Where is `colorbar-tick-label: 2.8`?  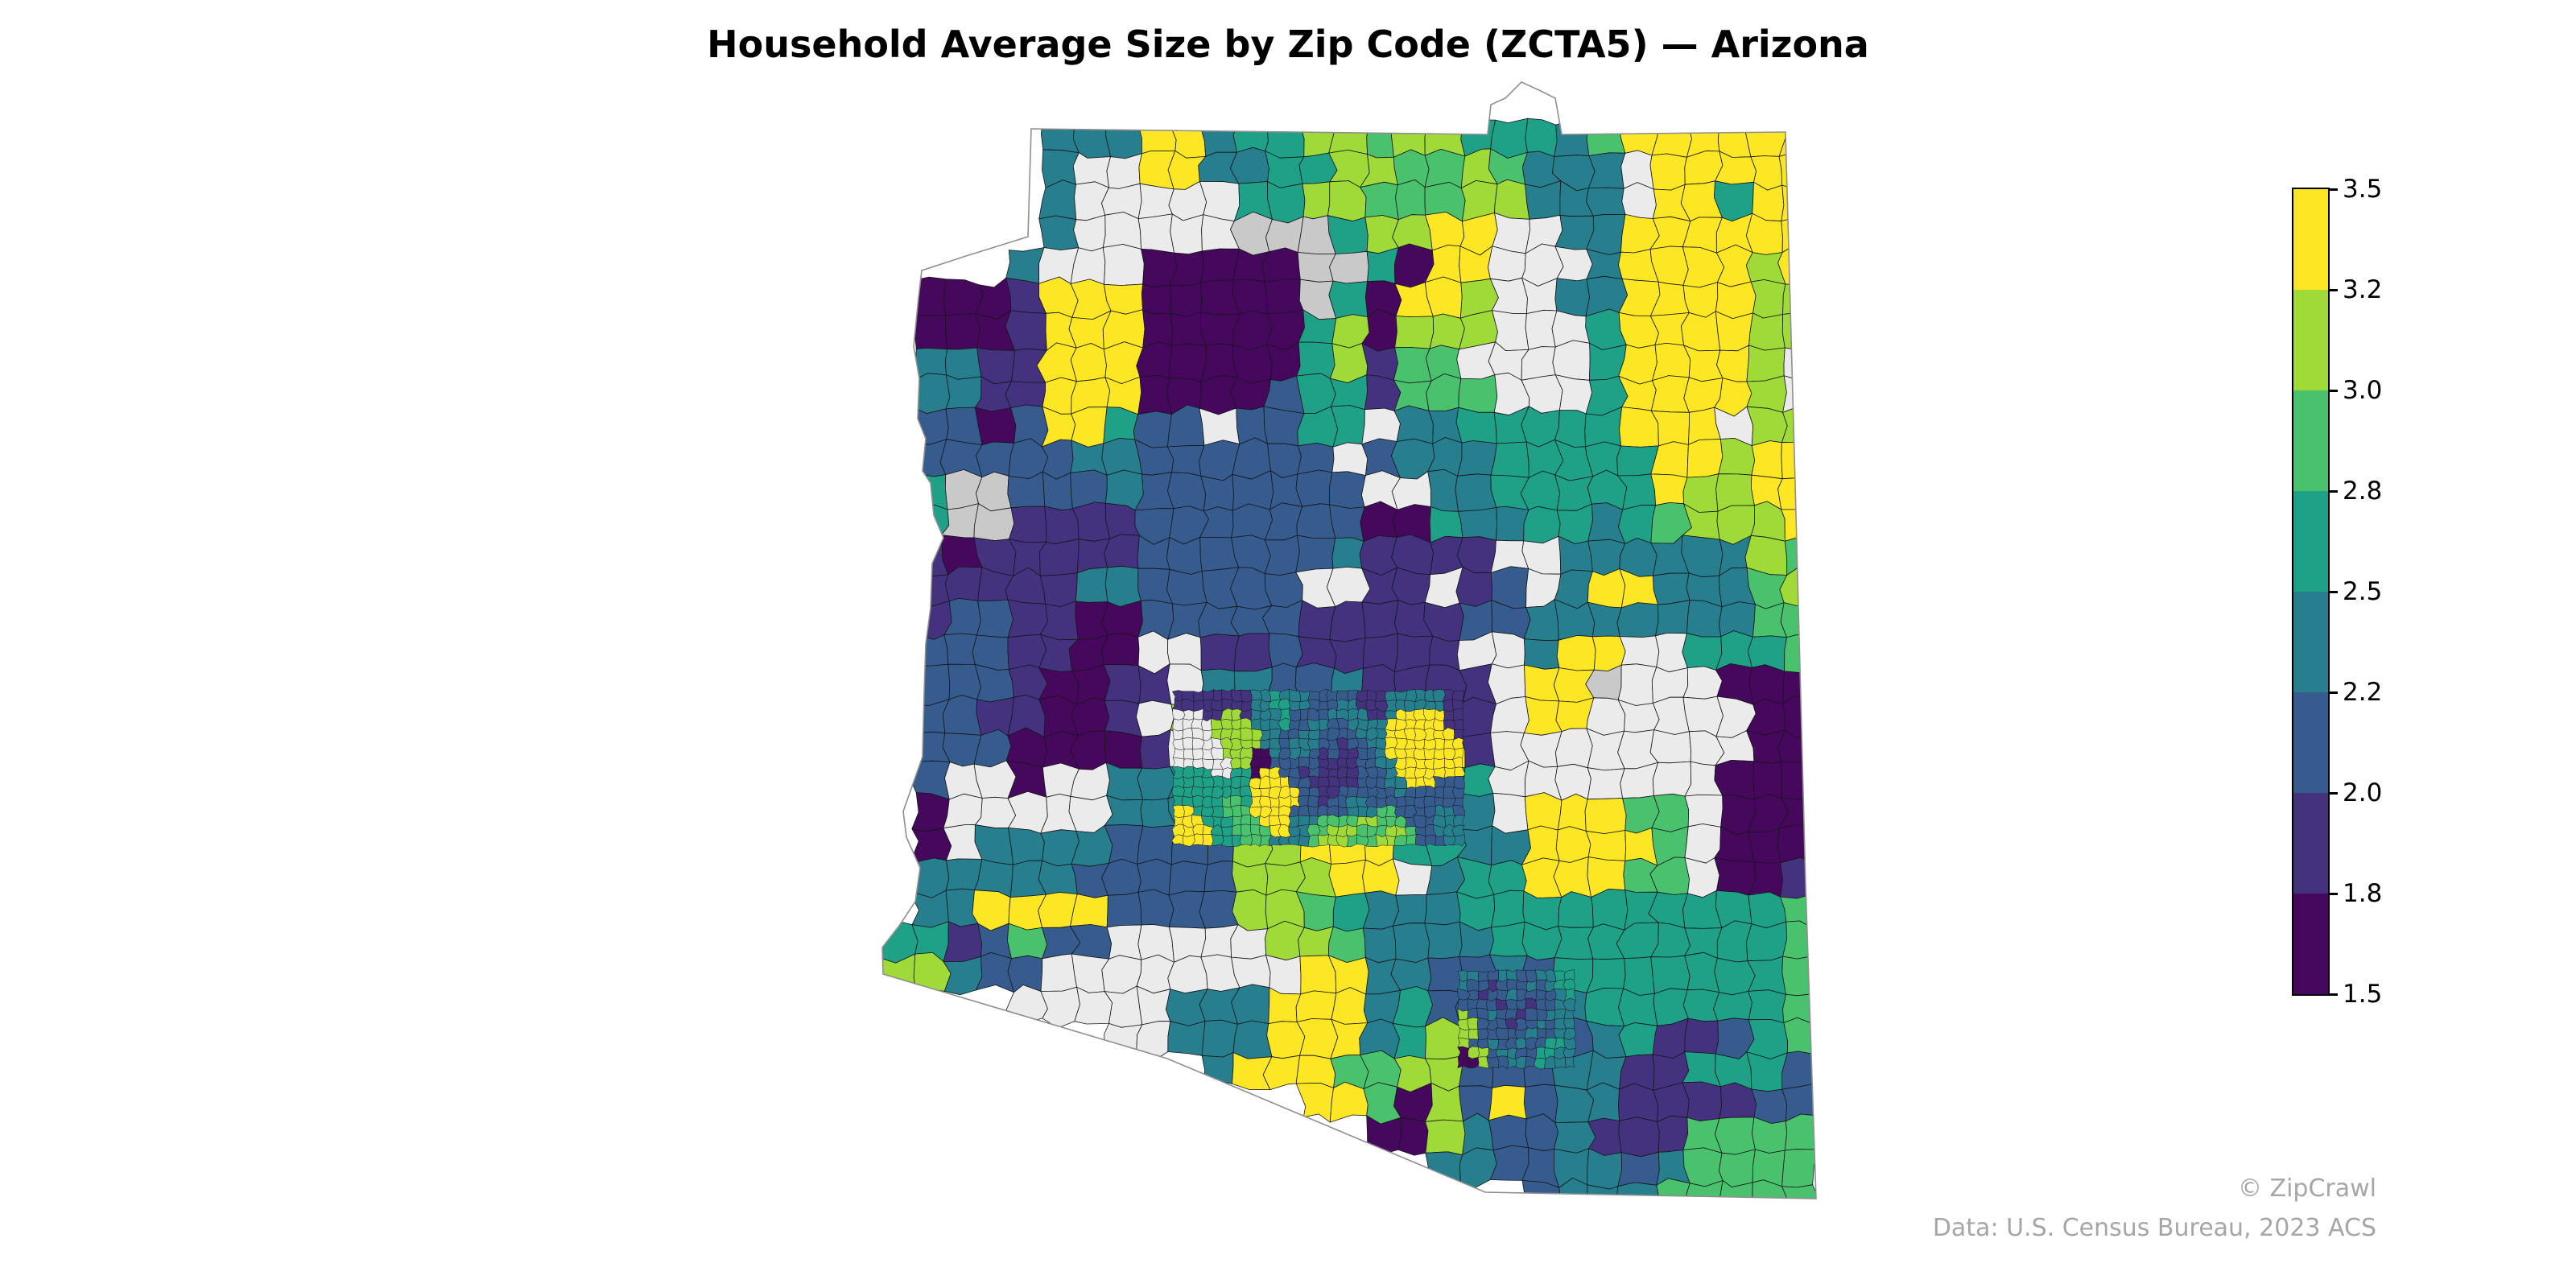
colorbar-tick-label: 2.8 is located at coordinates (2363, 491).